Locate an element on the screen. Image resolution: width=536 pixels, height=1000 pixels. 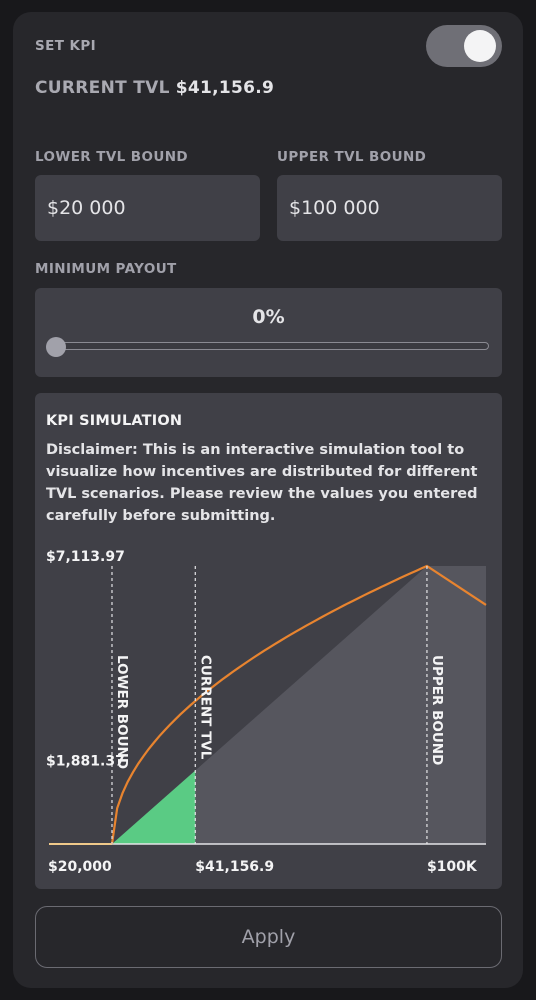
current-tvl-fill-area is located at coordinates (153, 807).